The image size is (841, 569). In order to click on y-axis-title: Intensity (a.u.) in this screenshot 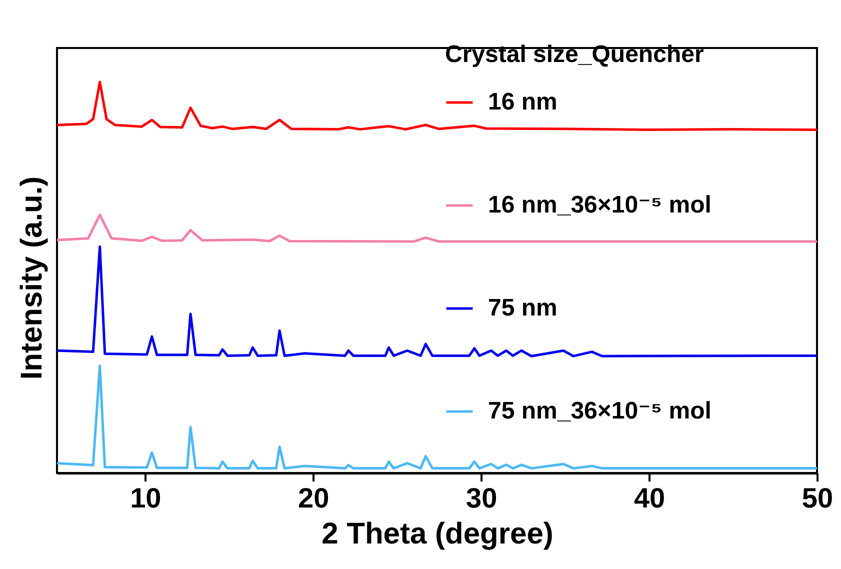, I will do `click(32, 278)`.